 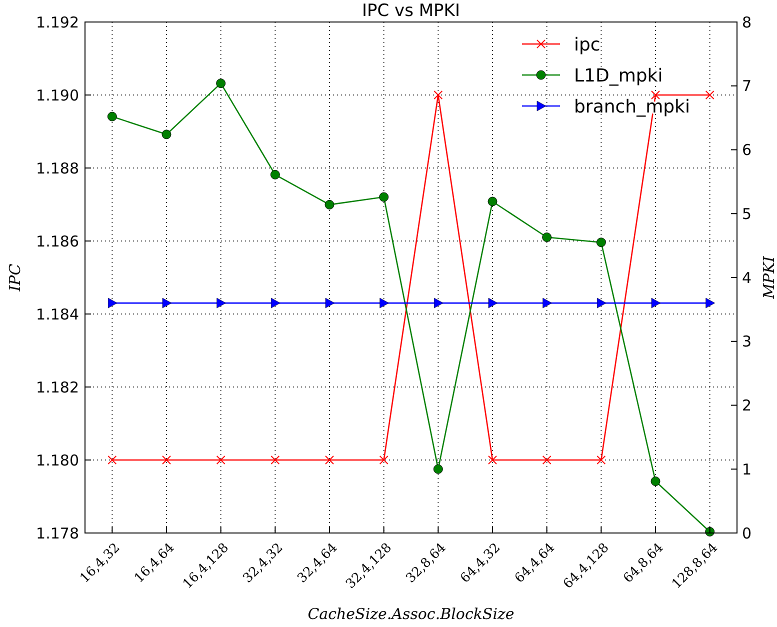 I want to click on y-tick-label: 1.182, so click(x=57, y=387).